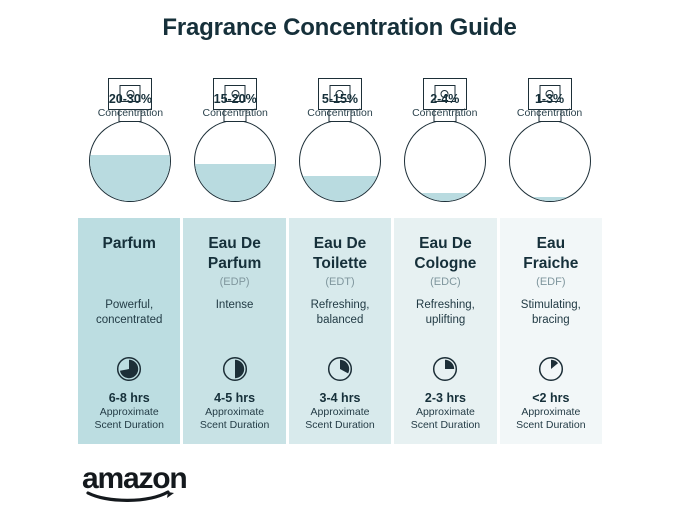 The height and width of the screenshot is (518, 679). Describe the element at coordinates (551, 253) in the screenshot. I see `fragrance-type-name: Eau Fraiche` at that location.